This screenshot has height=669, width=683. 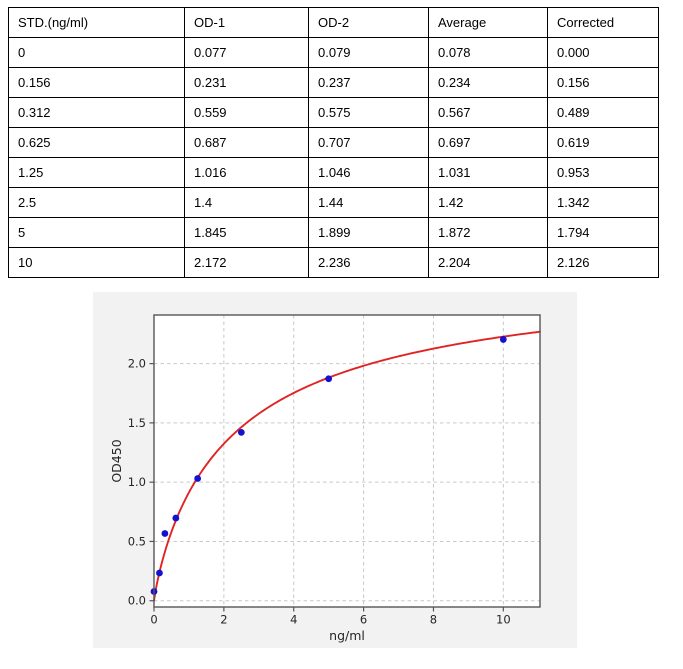 I want to click on table-row: 0.625 0.687 0.707 0.697 0.619, so click(x=333, y=142).